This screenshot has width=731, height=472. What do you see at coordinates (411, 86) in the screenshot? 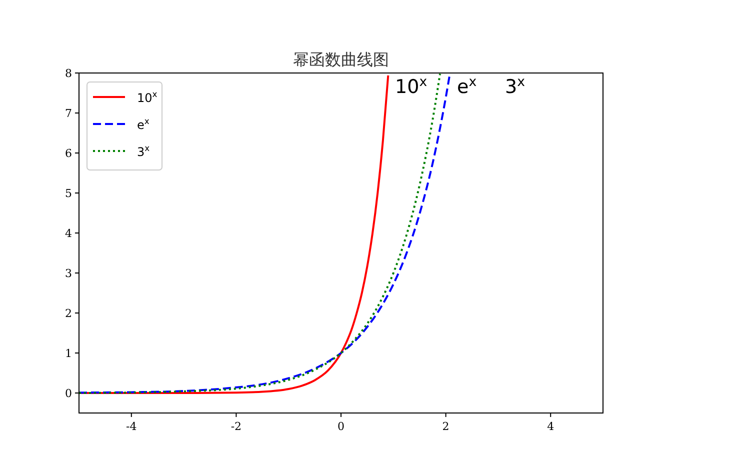
I see `annotation: 10$^{x}$` at bounding box center [411, 86].